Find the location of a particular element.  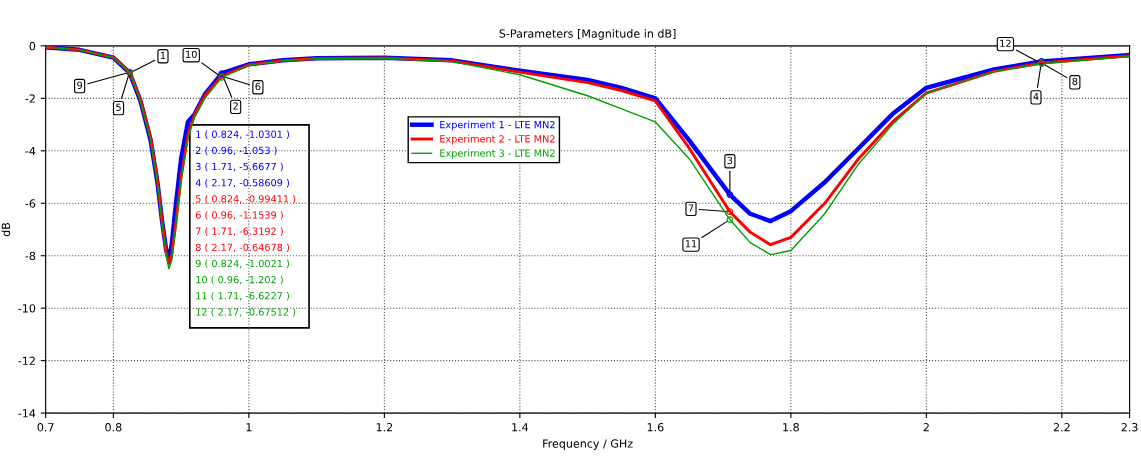

x-tick-label: 2.2 is located at coordinates (1061, 427).